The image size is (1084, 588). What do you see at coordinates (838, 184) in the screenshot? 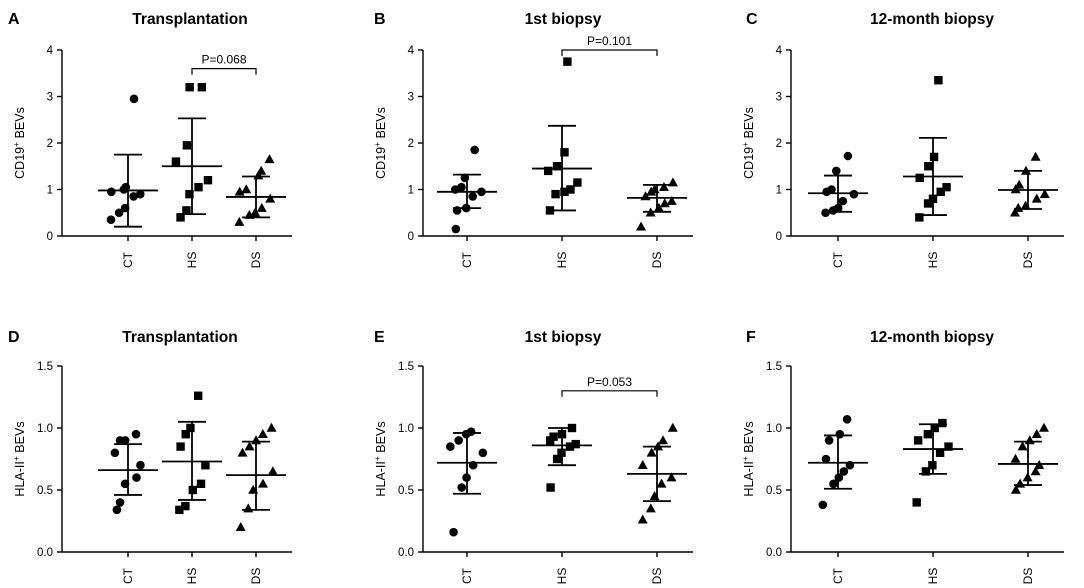
I see `group-ct` at bounding box center [838, 184].